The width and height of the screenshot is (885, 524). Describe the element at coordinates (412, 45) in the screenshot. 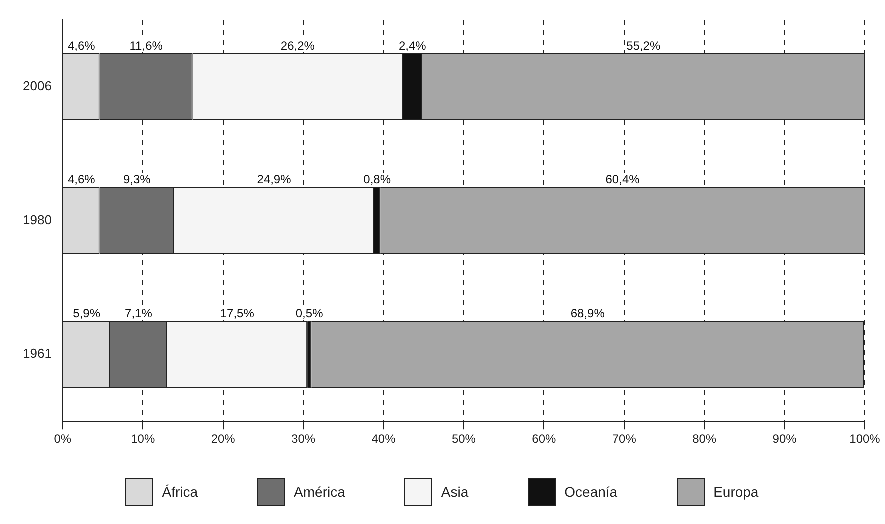

I see `data-label: 2,4%` at that location.